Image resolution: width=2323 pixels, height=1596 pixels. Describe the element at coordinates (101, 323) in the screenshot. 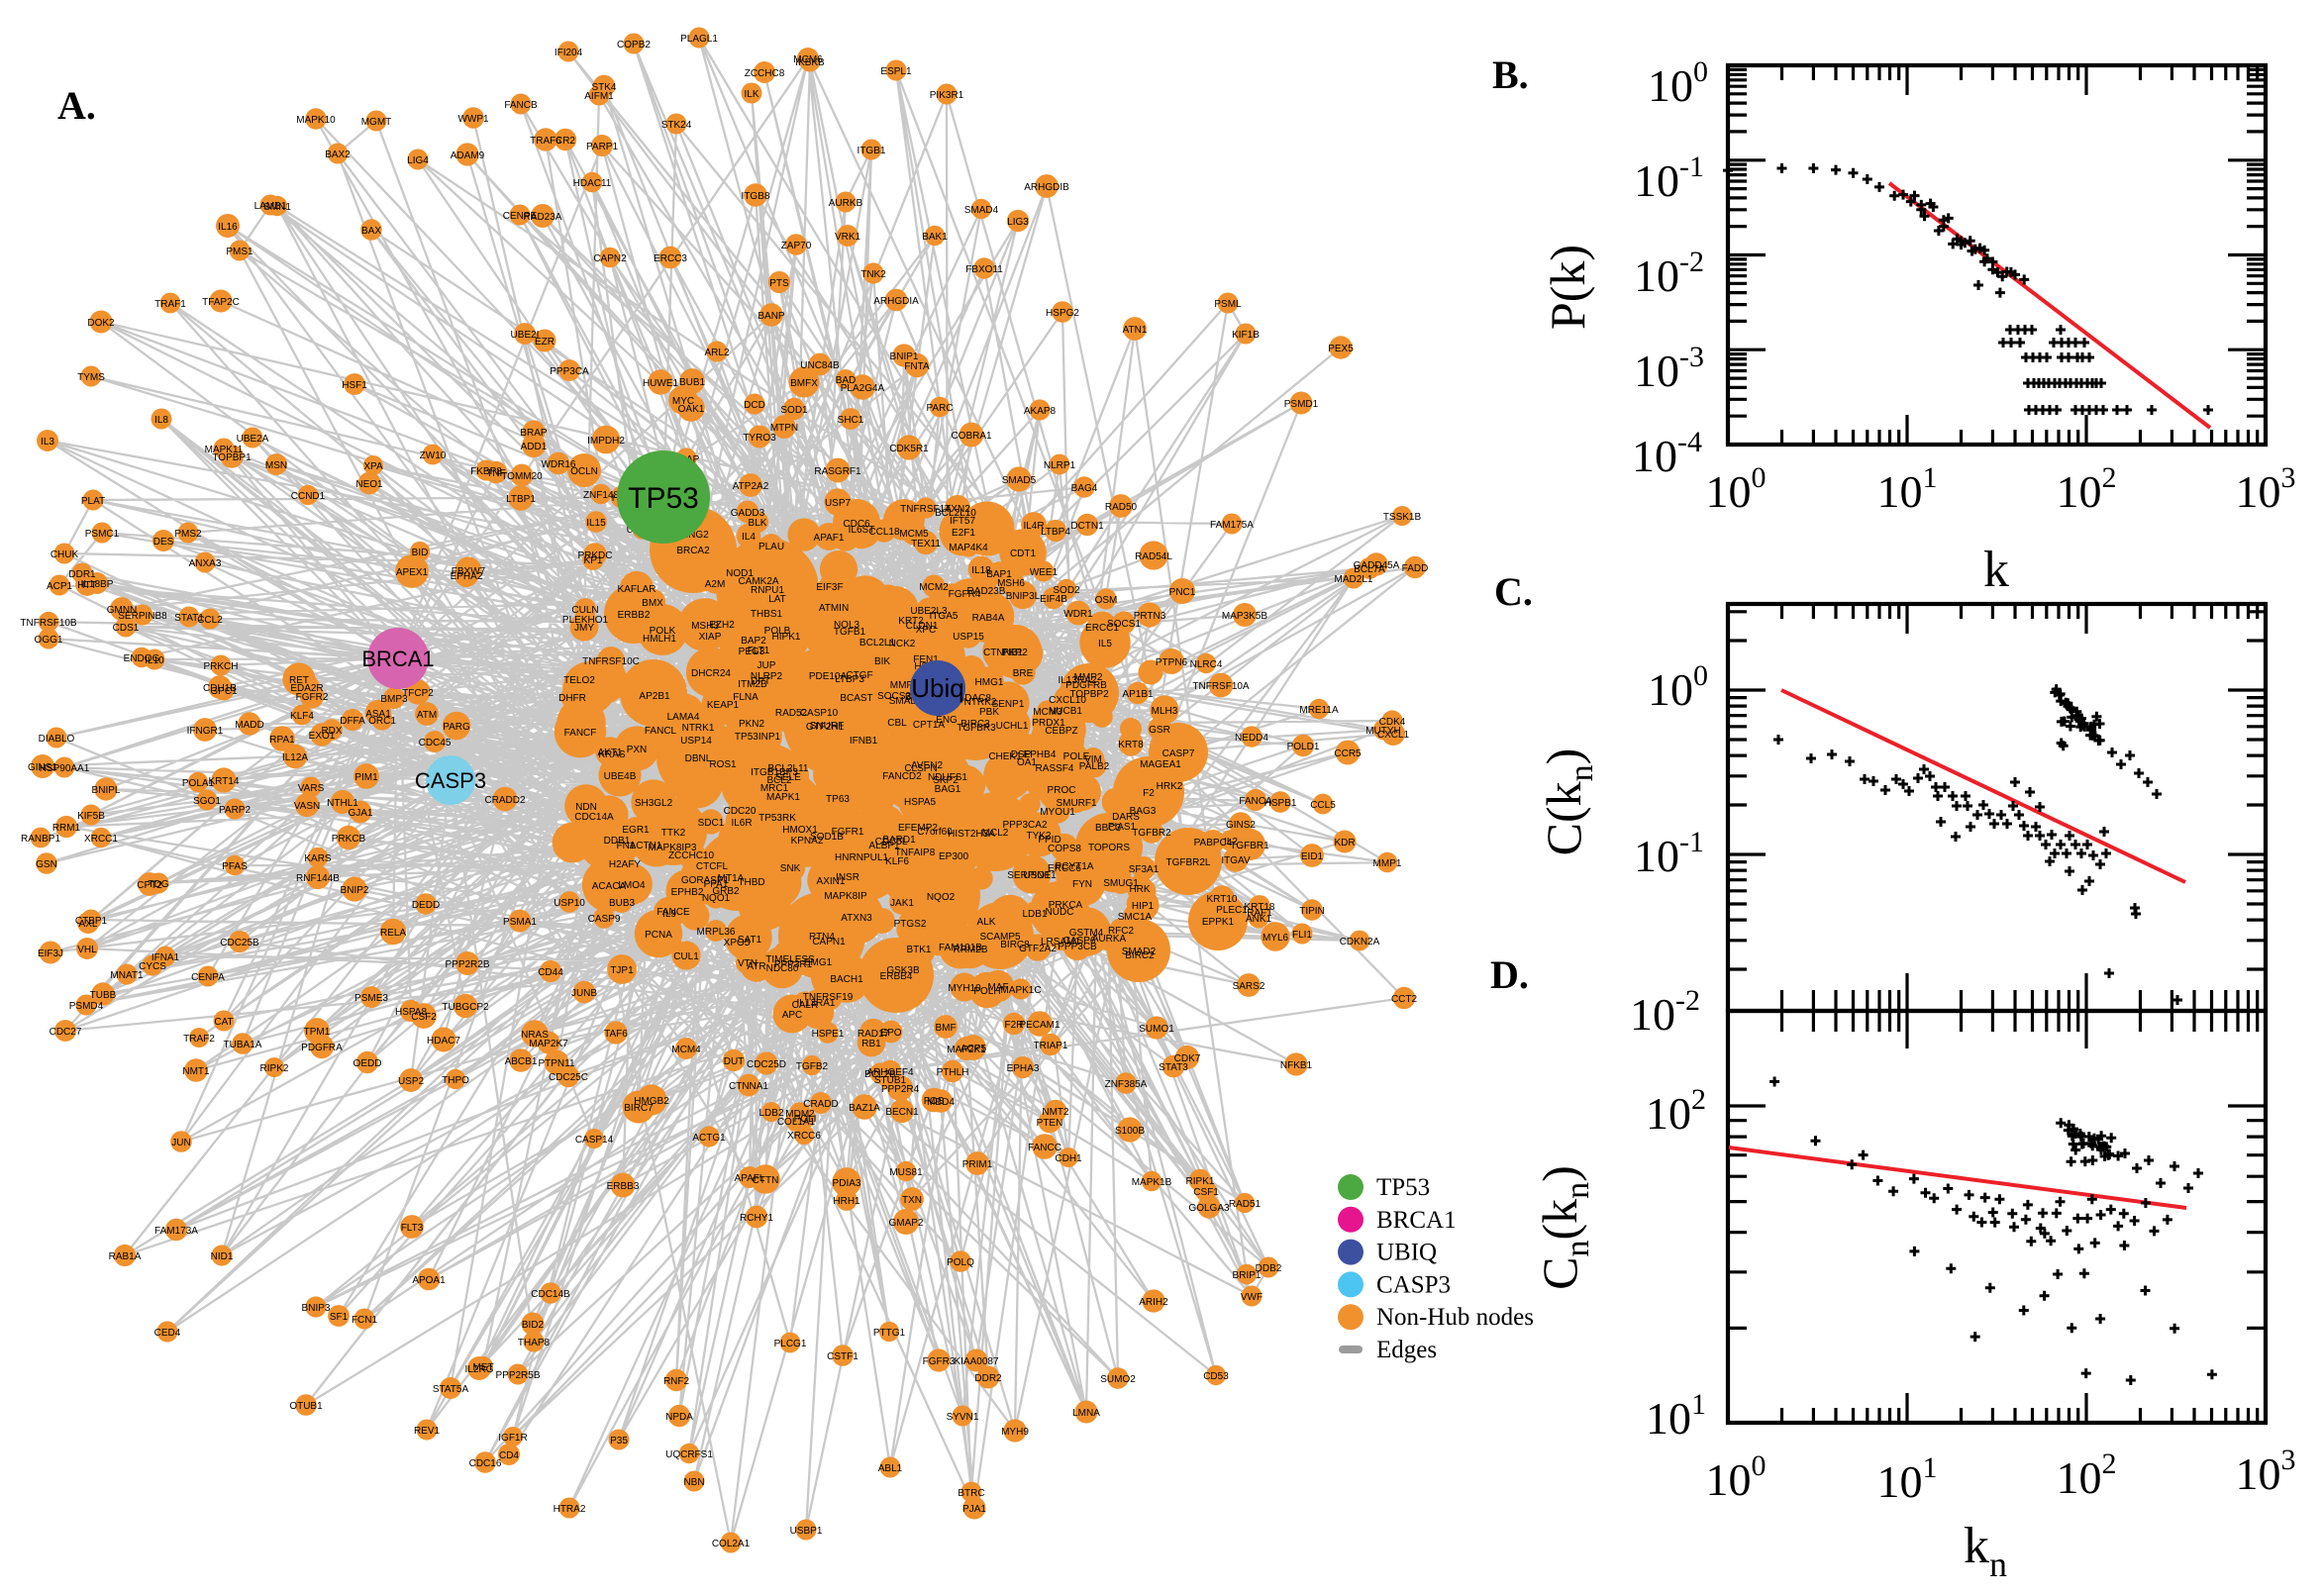

I see `svg-text: DOK2` at that location.